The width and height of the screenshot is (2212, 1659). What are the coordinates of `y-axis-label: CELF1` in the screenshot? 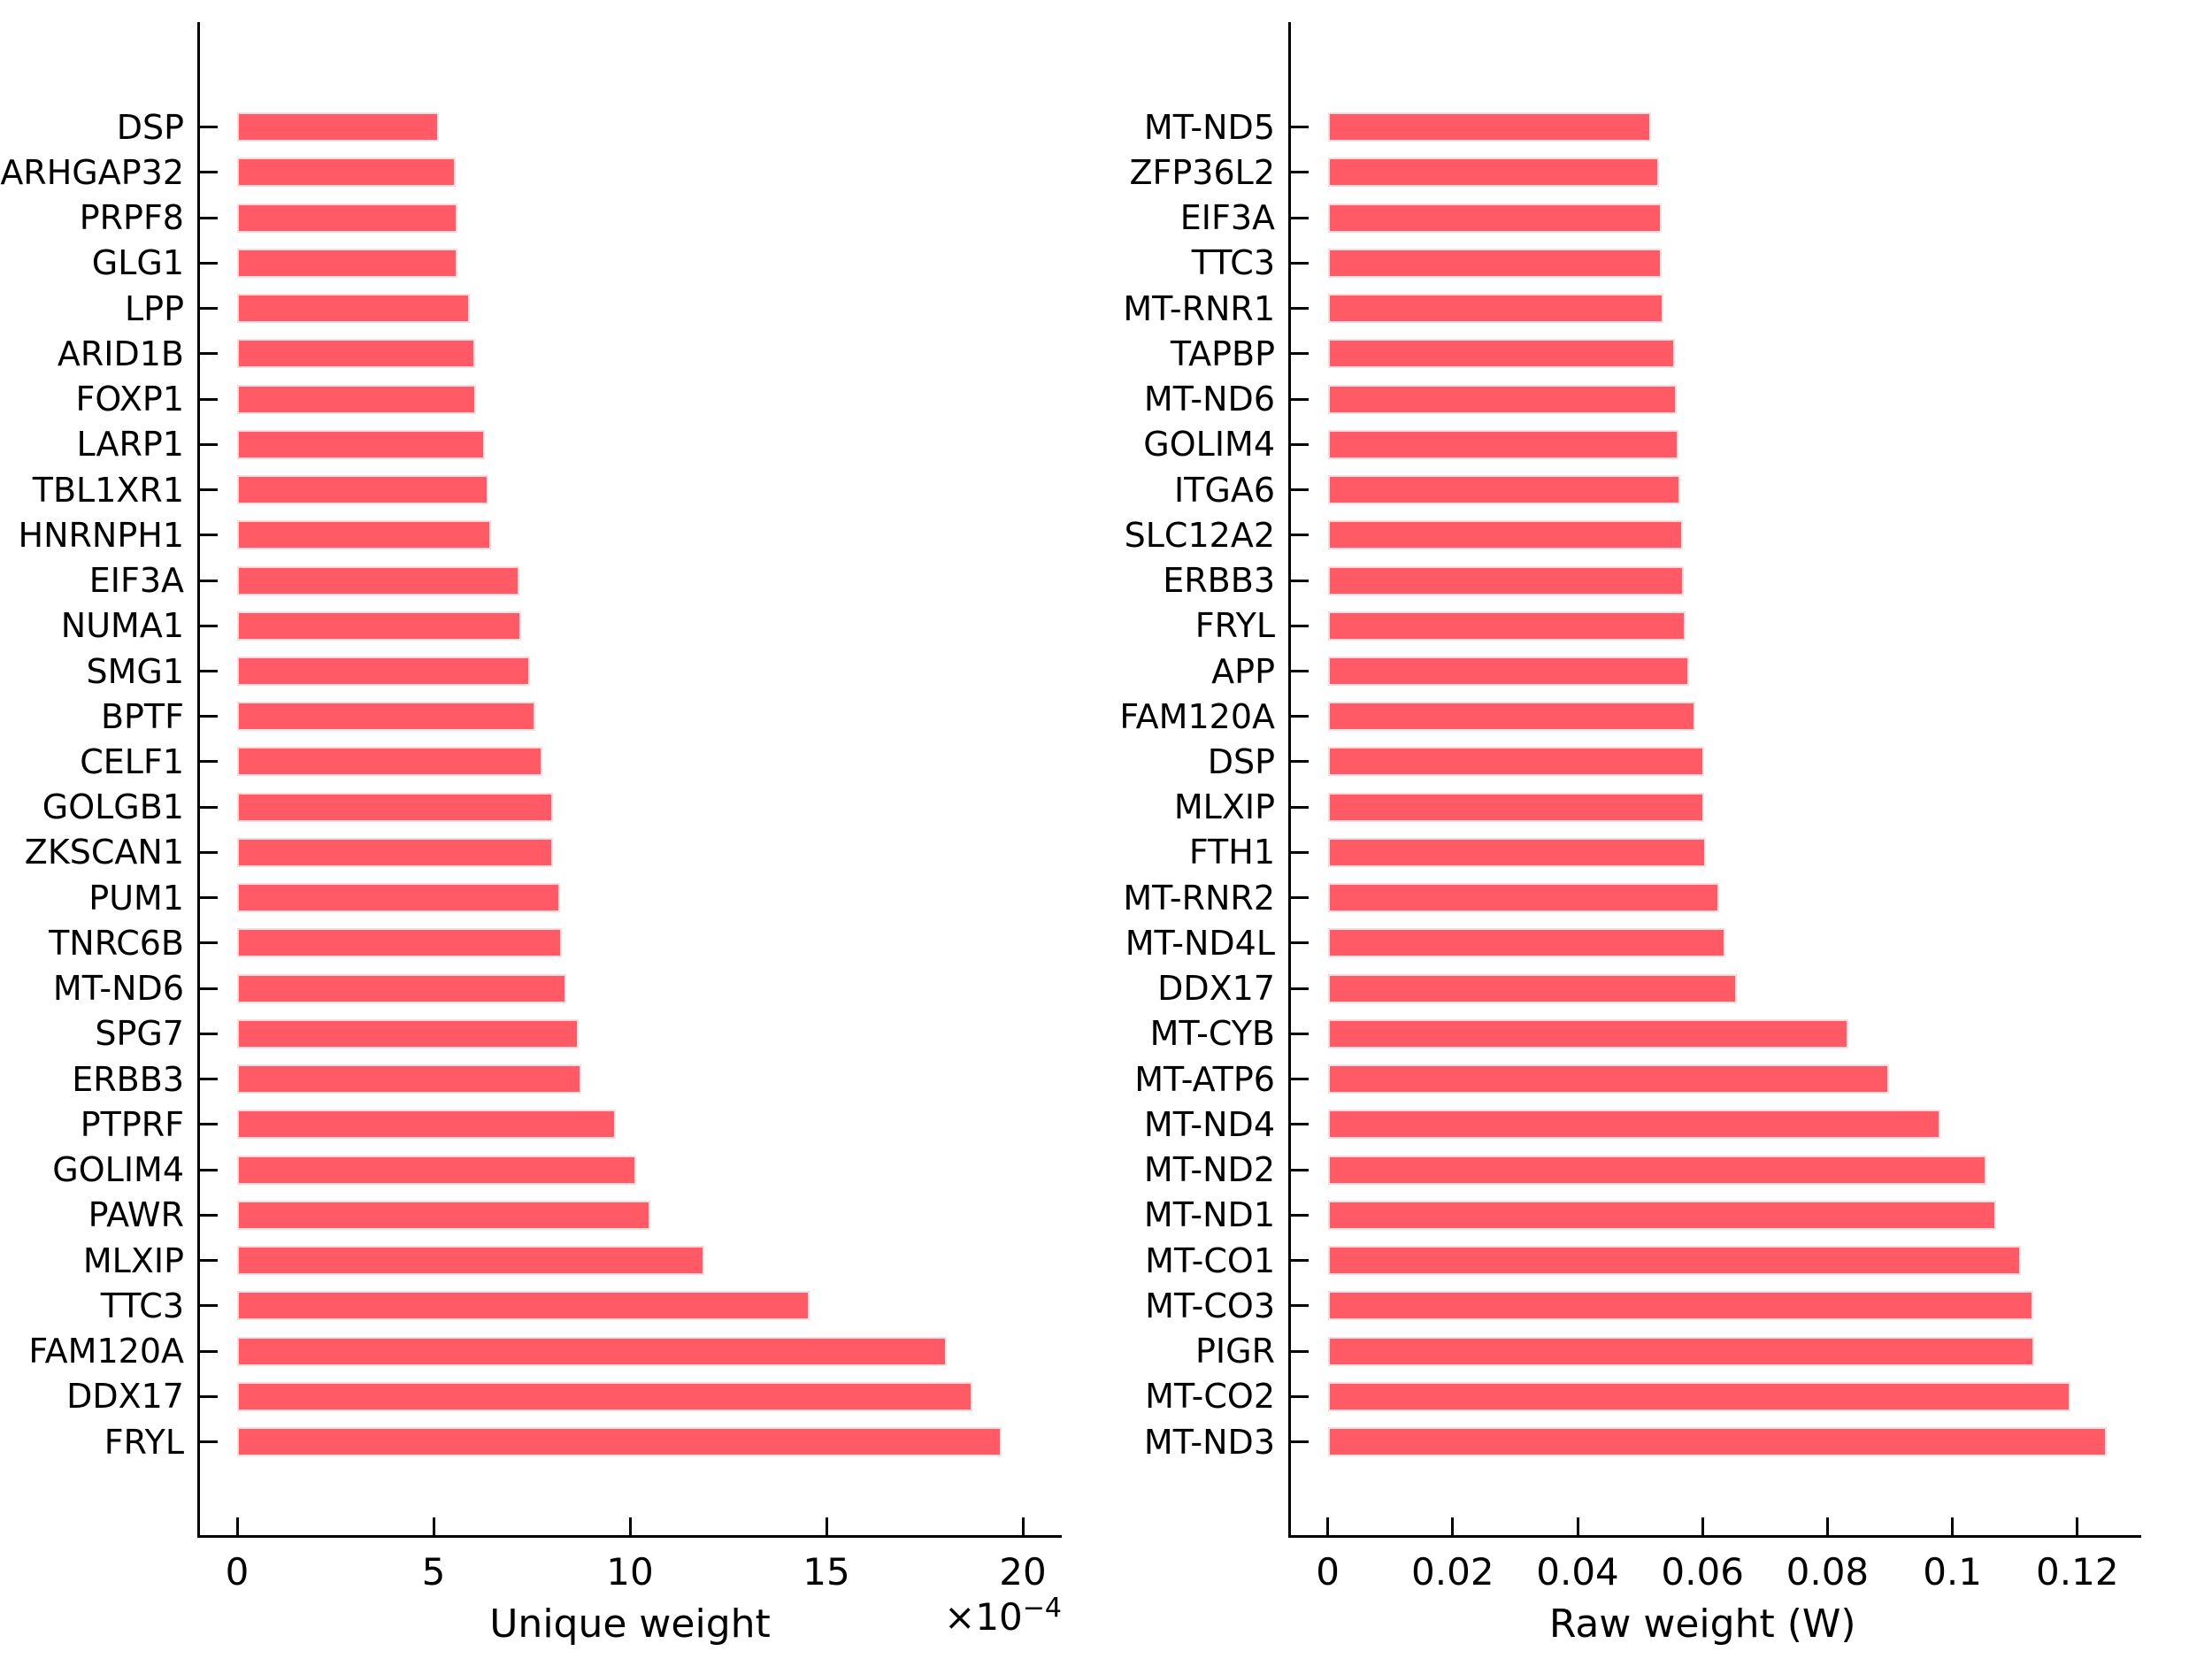 It's located at (132, 761).